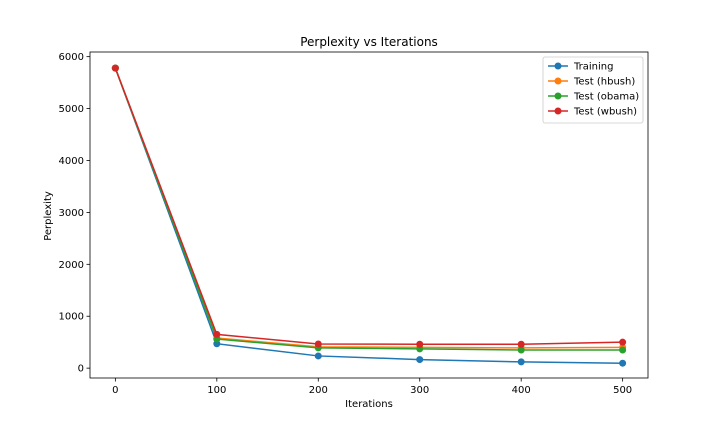  I want to click on y-axis-label: Perplexity, so click(48, 216).